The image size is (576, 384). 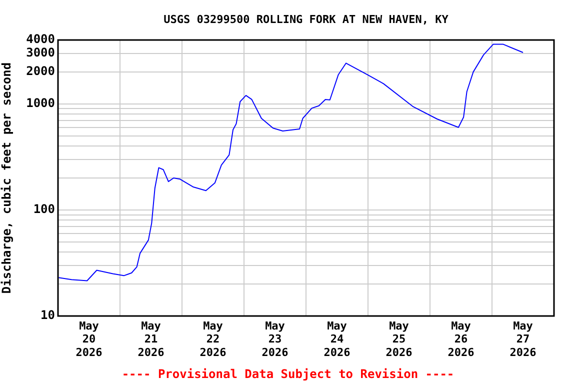 I want to click on y-tick-label: 3000, so click(x=40, y=52).